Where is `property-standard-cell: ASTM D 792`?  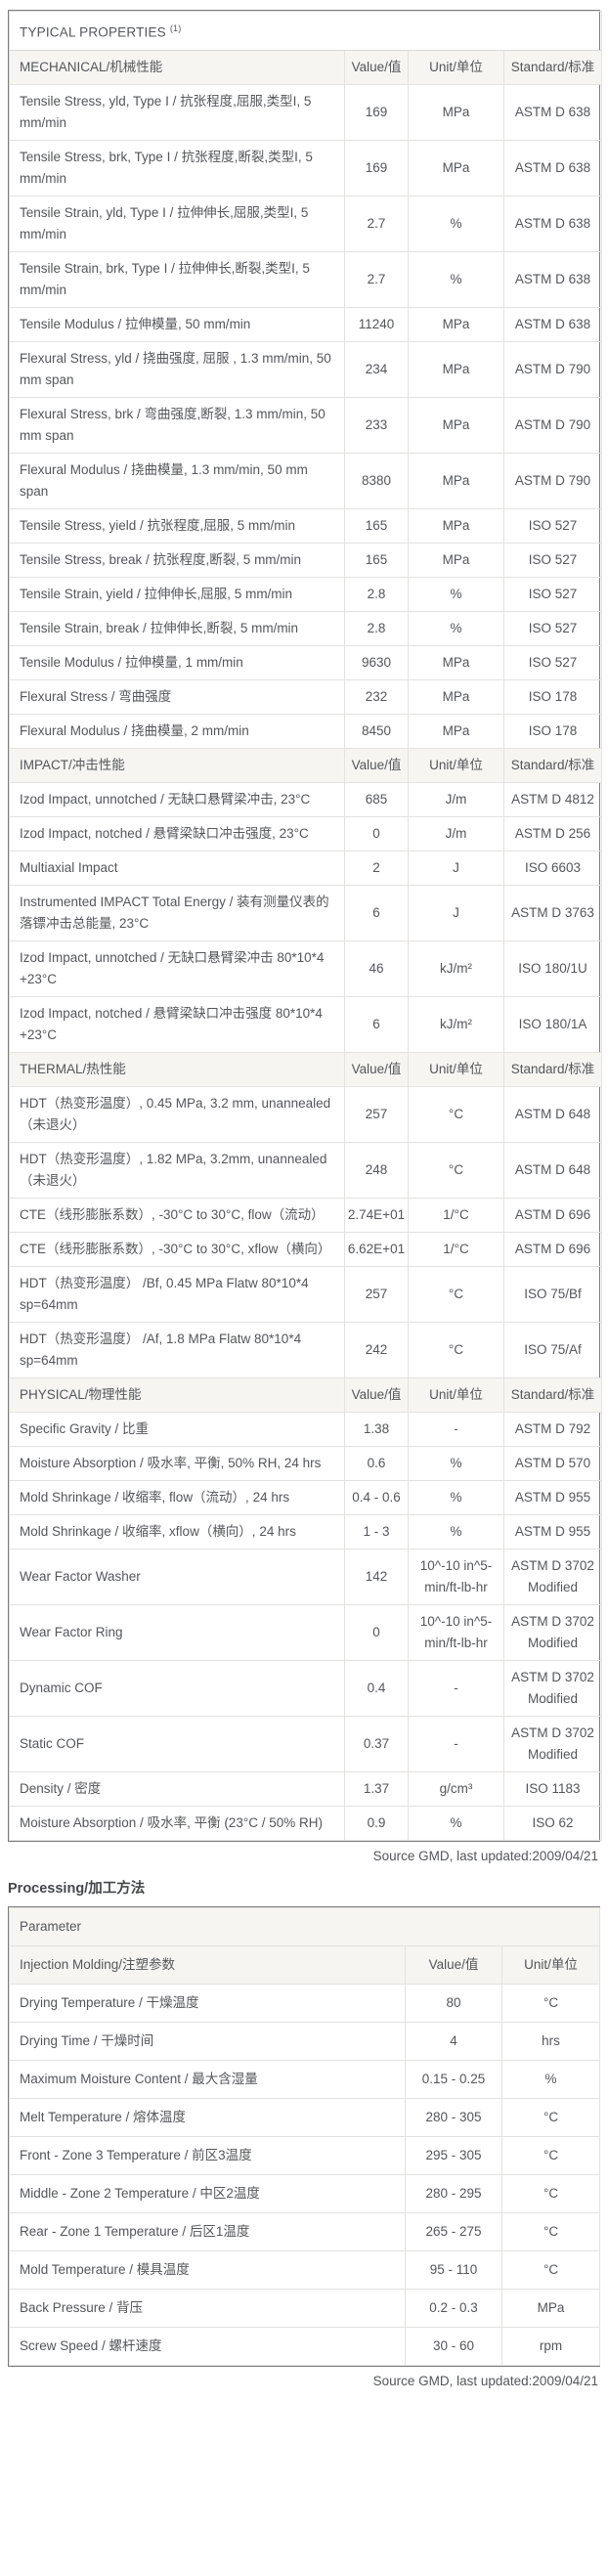 property-standard-cell: ASTM D 792 is located at coordinates (552, 1429).